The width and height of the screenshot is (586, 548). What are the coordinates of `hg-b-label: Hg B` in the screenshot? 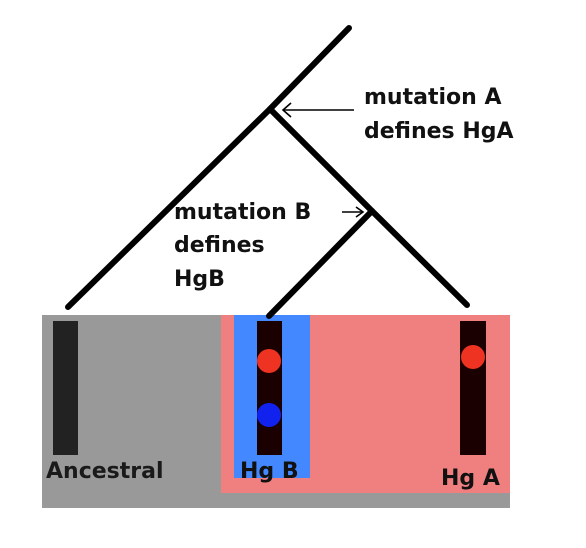 It's located at (269, 471).